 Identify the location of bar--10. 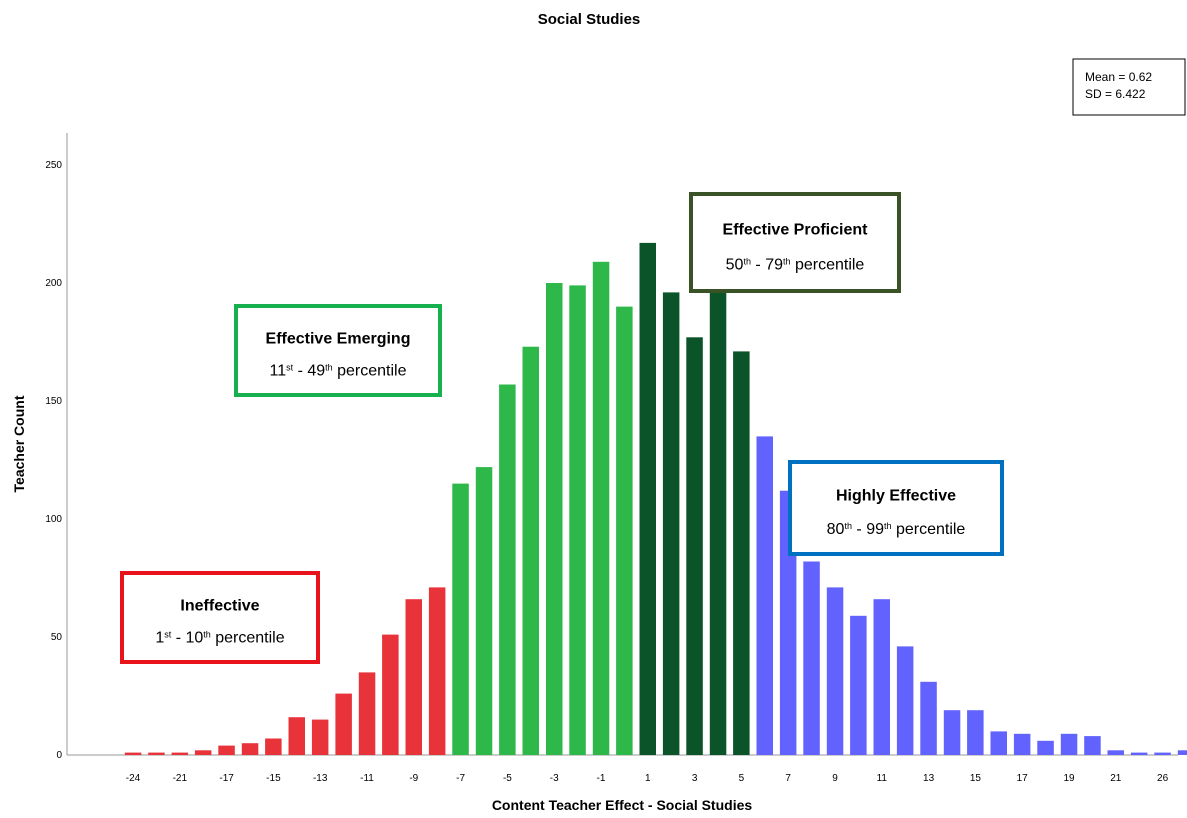
(390, 694).